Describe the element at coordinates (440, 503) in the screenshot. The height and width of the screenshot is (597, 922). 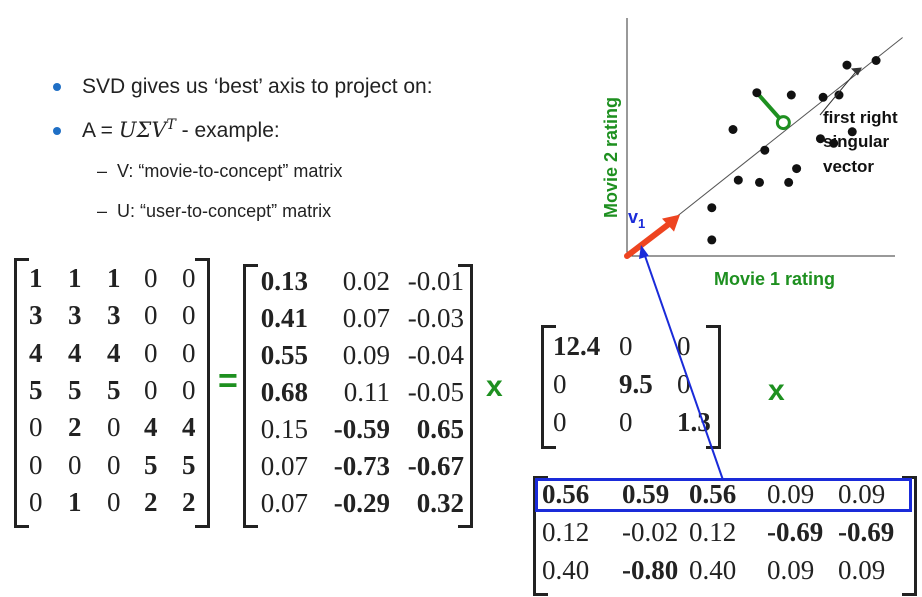
I see `matrix-u-cell: 0.32` at that location.